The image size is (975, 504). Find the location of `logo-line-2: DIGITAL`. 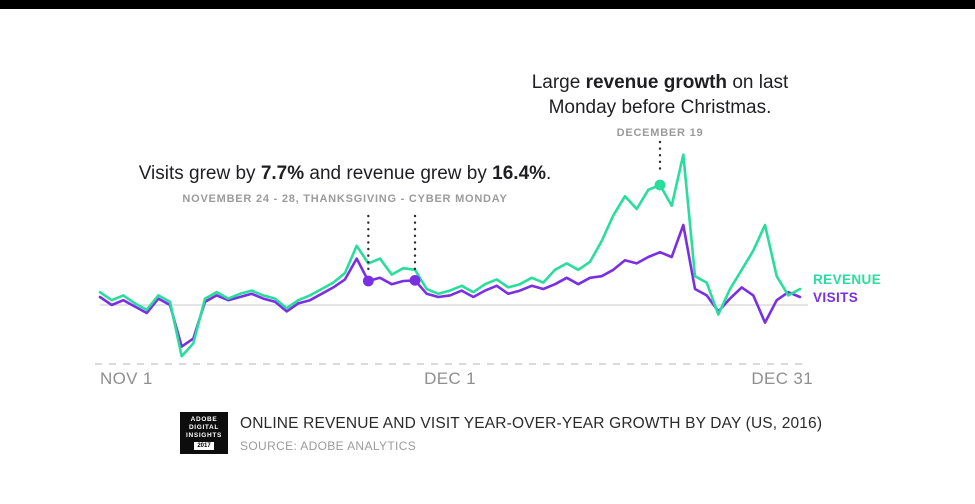

logo-line-2: DIGITAL is located at coordinates (204, 427).